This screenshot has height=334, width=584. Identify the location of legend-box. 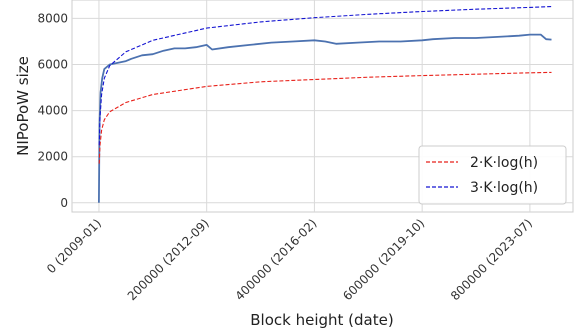
(492, 175).